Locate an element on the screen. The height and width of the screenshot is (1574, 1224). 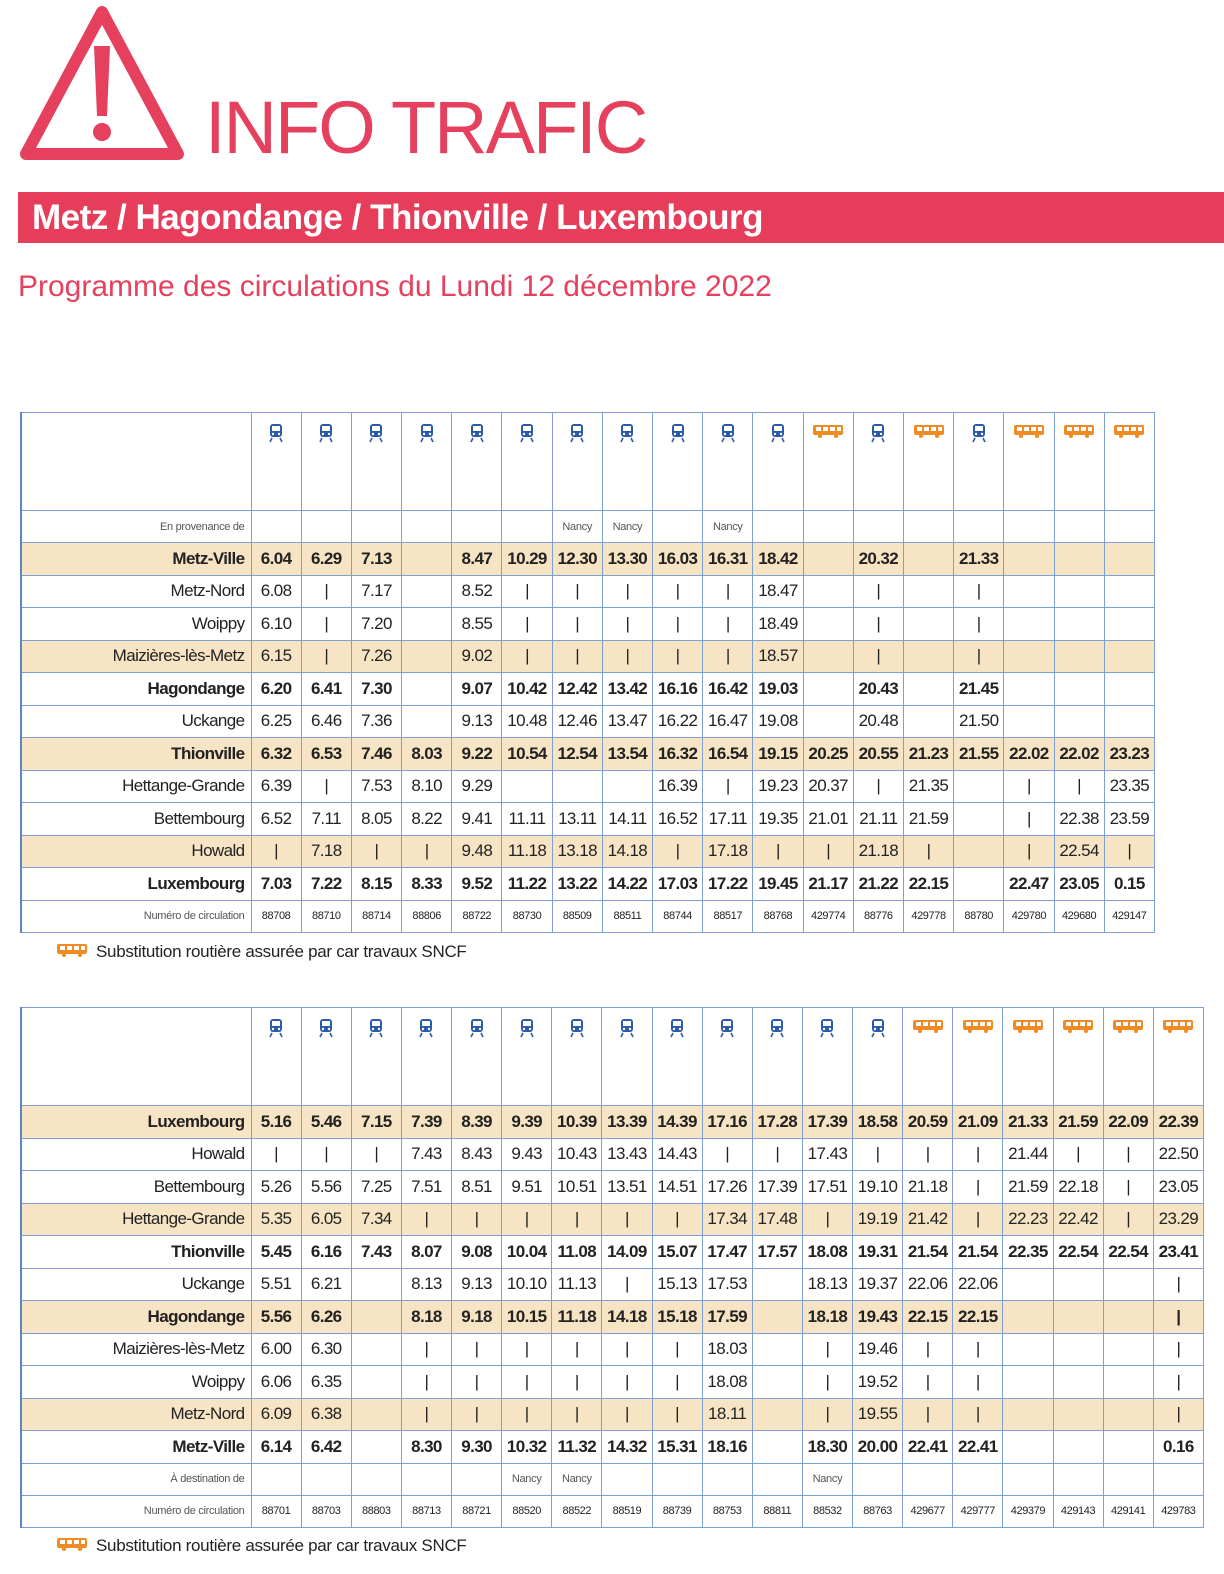
time-cell: 21.17 is located at coordinates (828, 884).